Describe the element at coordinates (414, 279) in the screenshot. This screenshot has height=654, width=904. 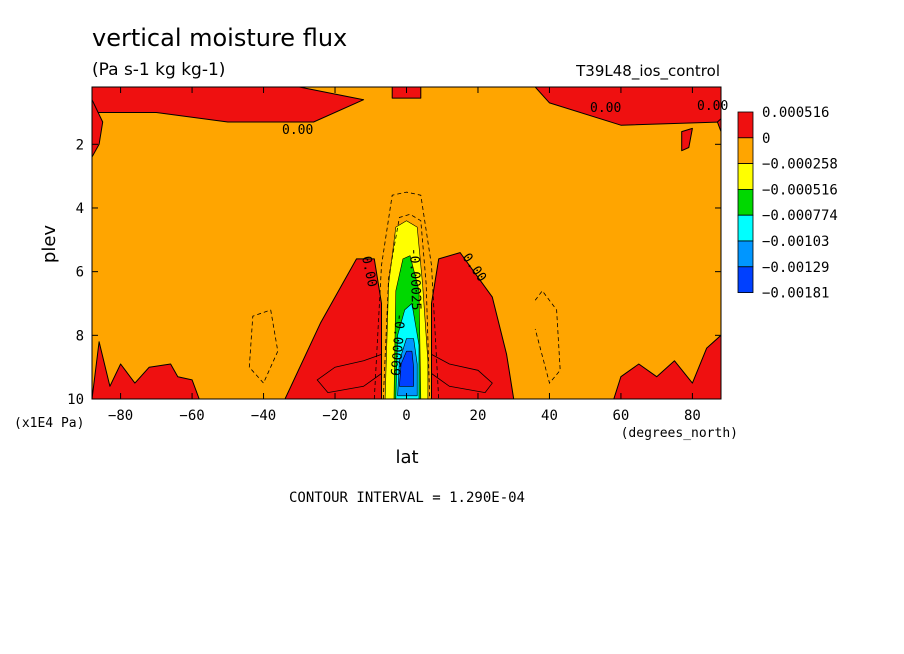
I see `contour-label: -0.00025` at that location.